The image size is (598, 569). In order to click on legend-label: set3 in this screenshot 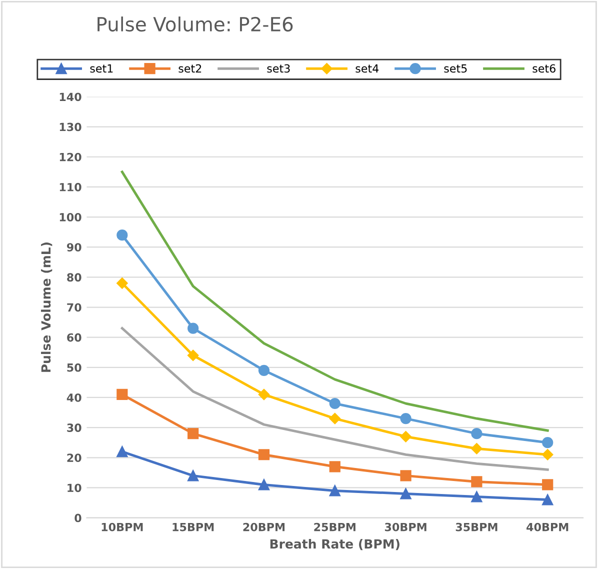, I will do `click(278, 68)`.